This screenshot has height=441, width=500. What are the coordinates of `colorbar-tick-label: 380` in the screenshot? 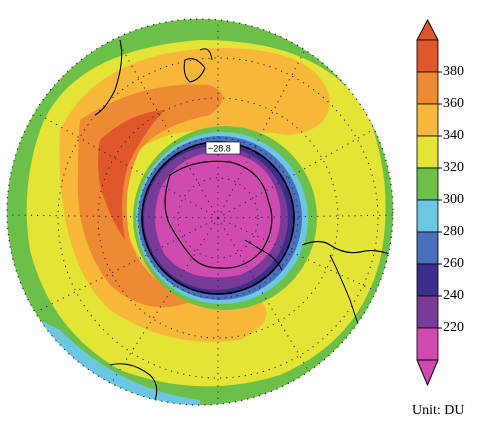 It's located at (453, 71).